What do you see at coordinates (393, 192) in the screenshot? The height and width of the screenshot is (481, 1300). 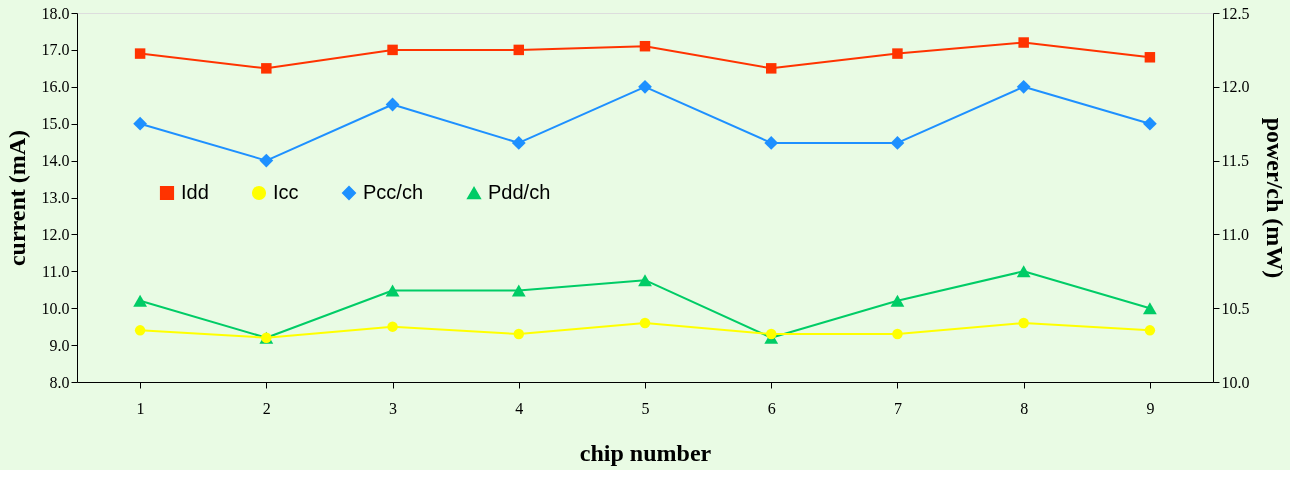 I see `legend-label: Pcc/ch` at bounding box center [393, 192].